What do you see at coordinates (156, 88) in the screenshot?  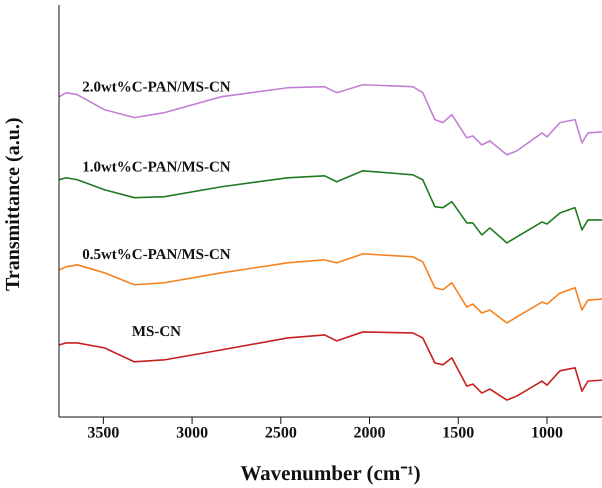 I see `series-label: 2.0wt%C-PAN/MS-CN` at bounding box center [156, 88].